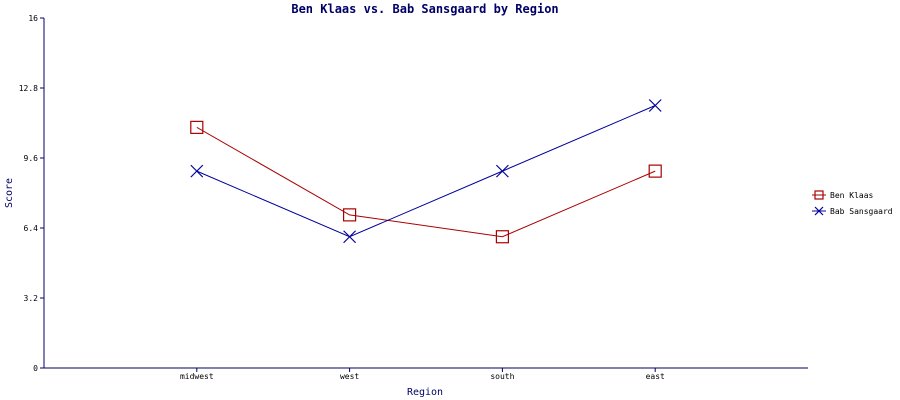 This screenshot has height=400, width=900. Describe the element at coordinates (852, 195) in the screenshot. I see `legend-label: Ben Klaas` at that location.